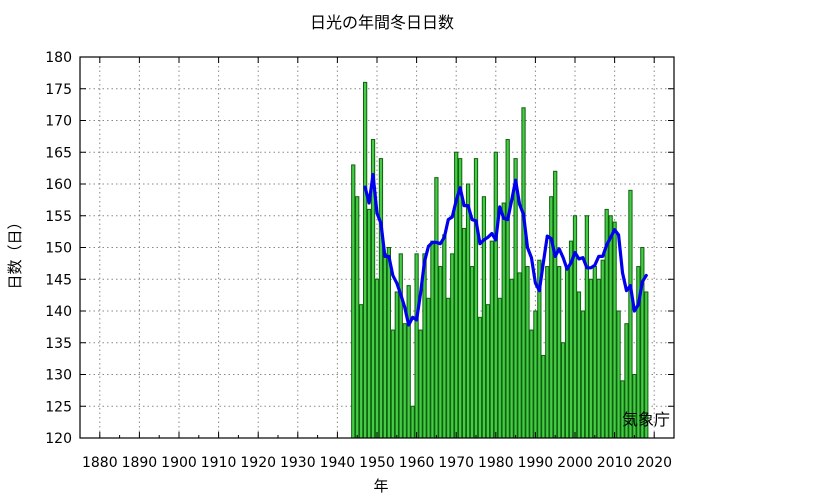 This screenshot has height=498, width=833. Describe the element at coordinates (58, 312) in the screenshot. I see `y-tick-label: 140` at that location.